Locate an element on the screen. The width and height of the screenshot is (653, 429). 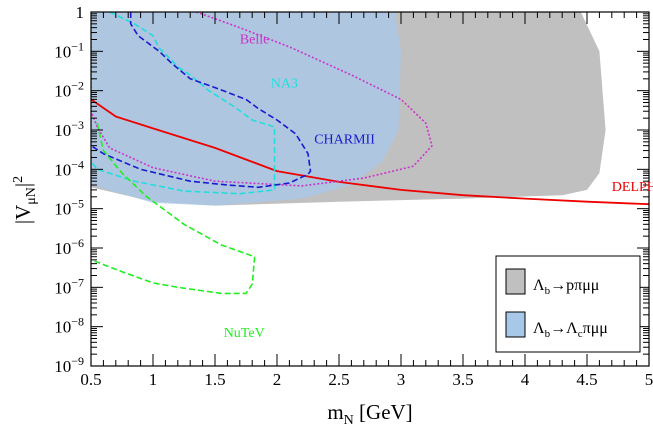
curve-label-charmii: CHARMII is located at coordinates (344, 140).